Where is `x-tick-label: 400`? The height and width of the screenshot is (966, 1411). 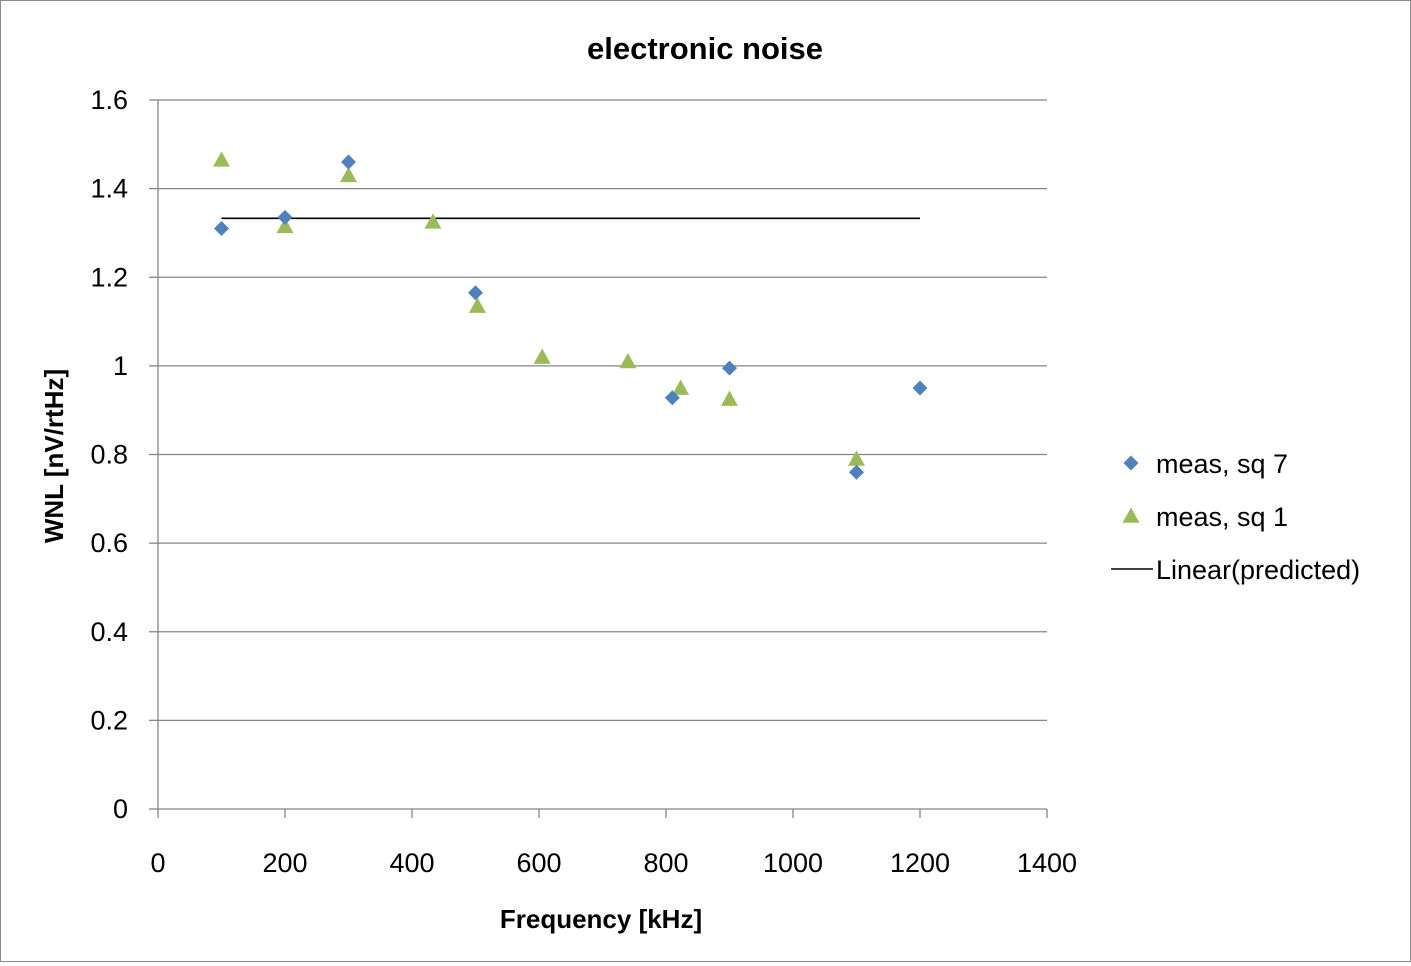
x-tick-label: 400 is located at coordinates (411, 863).